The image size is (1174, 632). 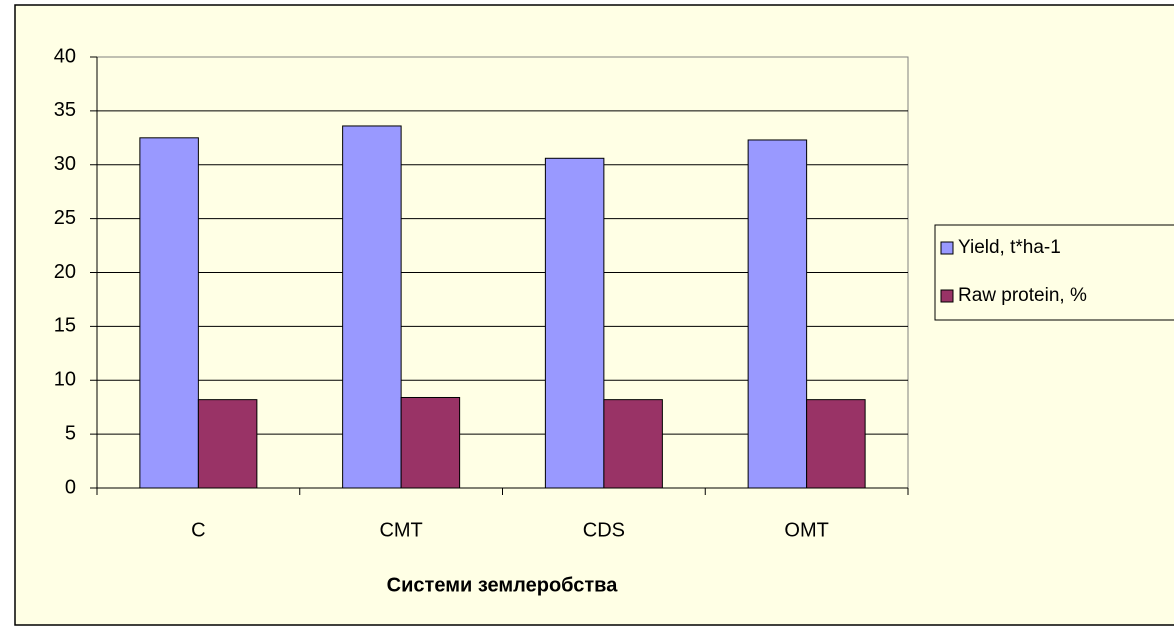 What do you see at coordinates (1054, 272) in the screenshot?
I see `legend-box` at bounding box center [1054, 272].